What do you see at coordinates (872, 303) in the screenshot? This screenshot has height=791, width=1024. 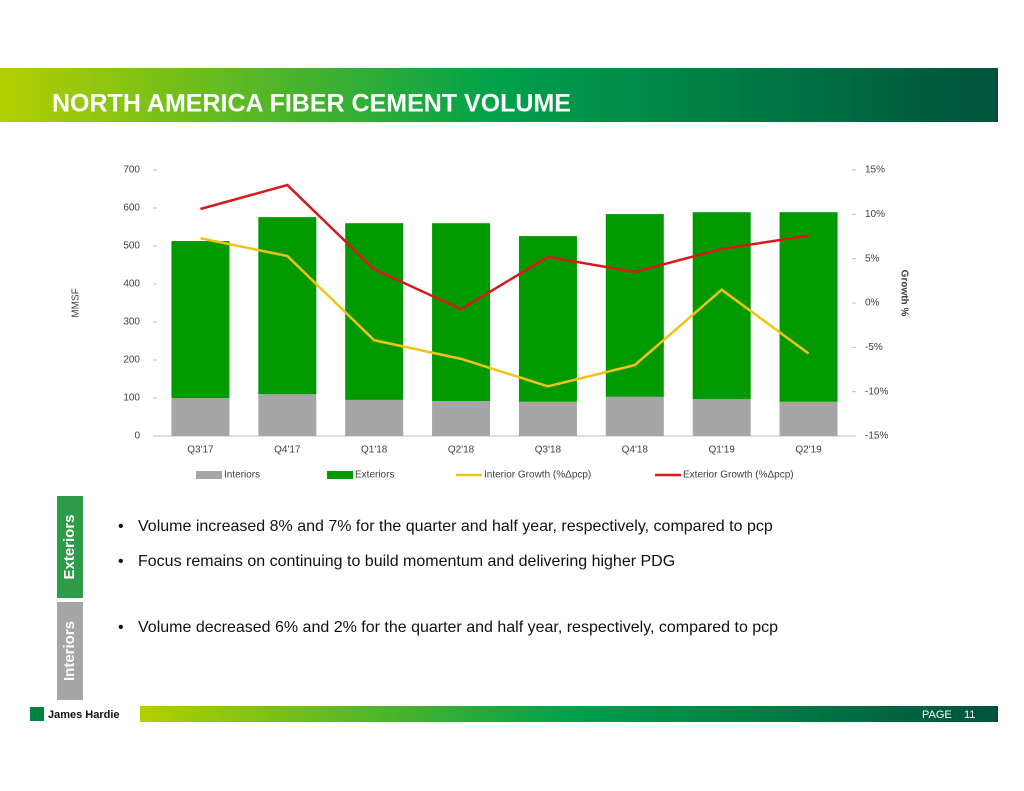 I see `y2-tick-label: 0%` at bounding box center [872, 303].